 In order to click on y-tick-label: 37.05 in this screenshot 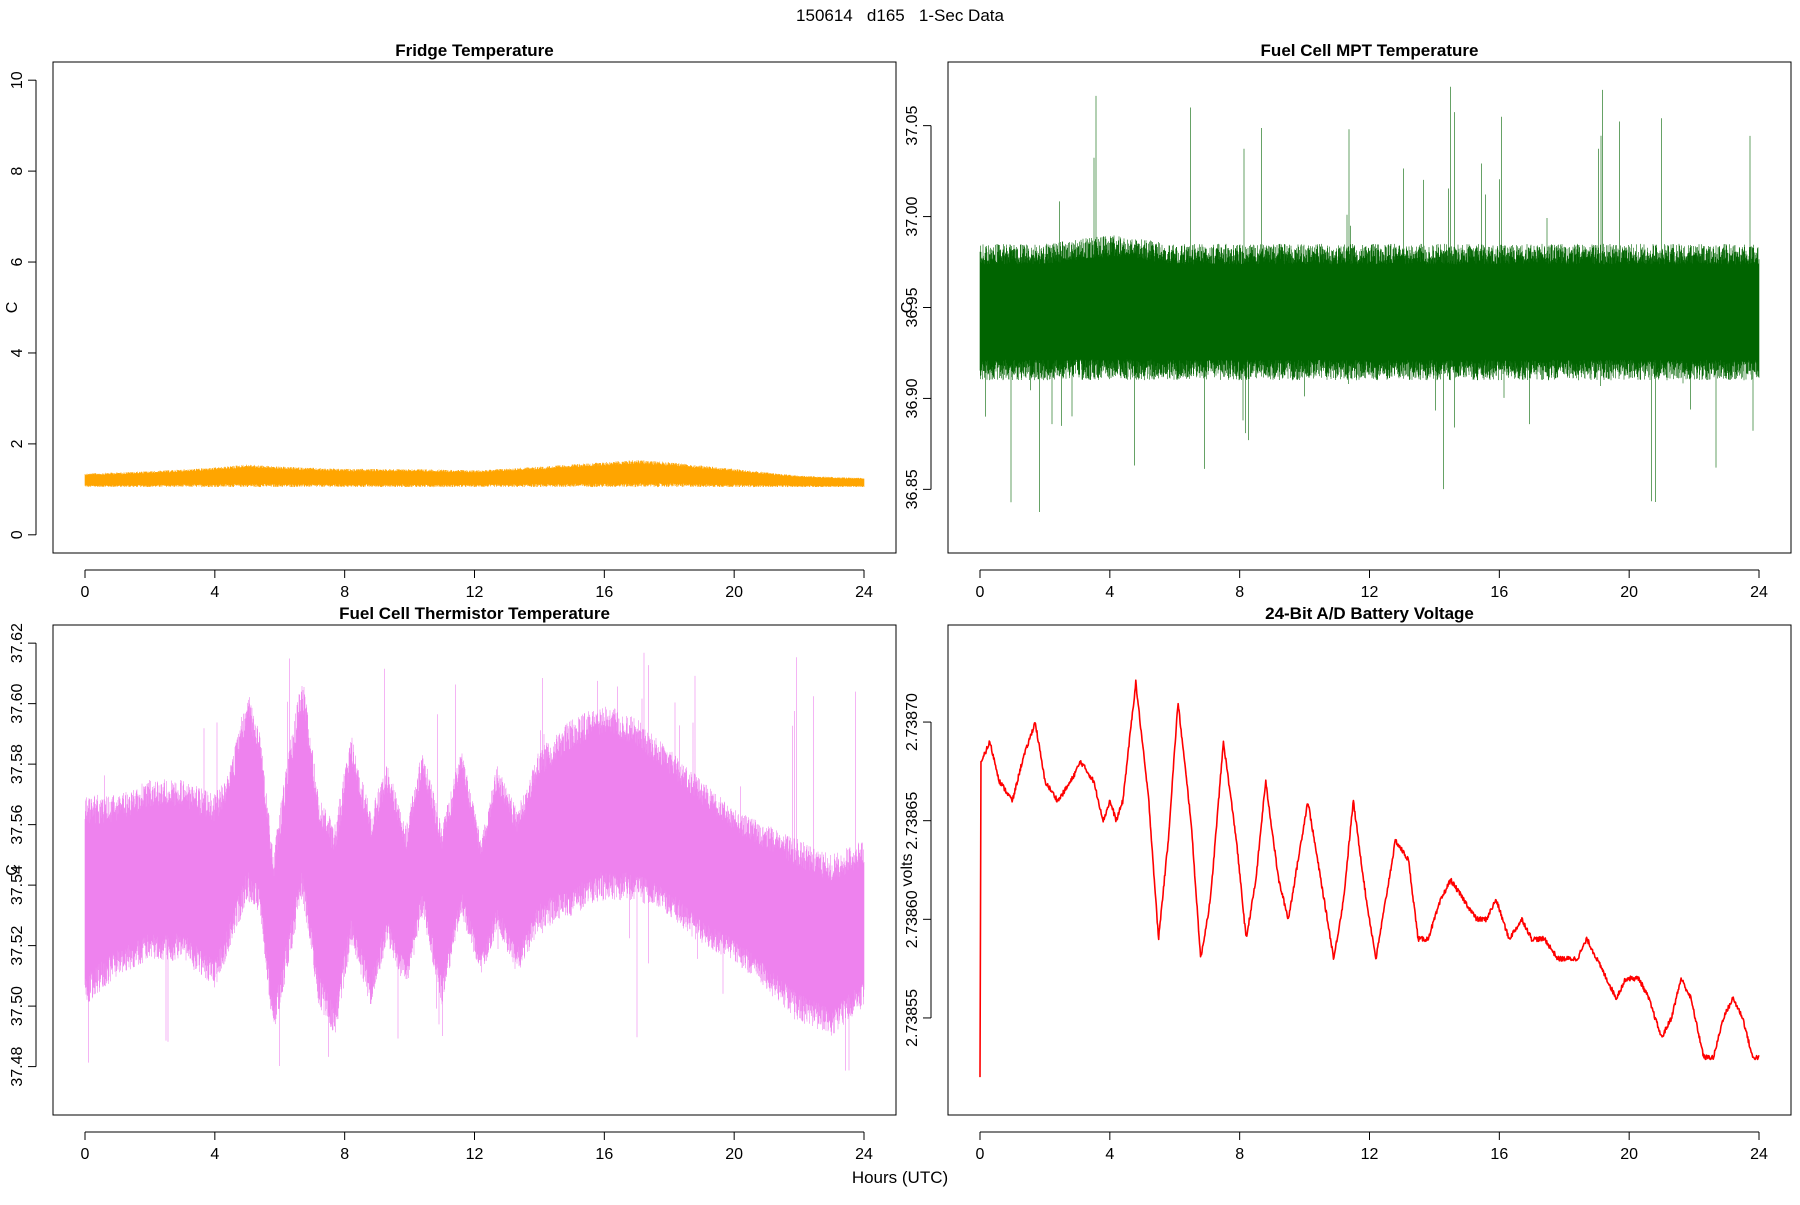, I will do `click(912, 126)`.